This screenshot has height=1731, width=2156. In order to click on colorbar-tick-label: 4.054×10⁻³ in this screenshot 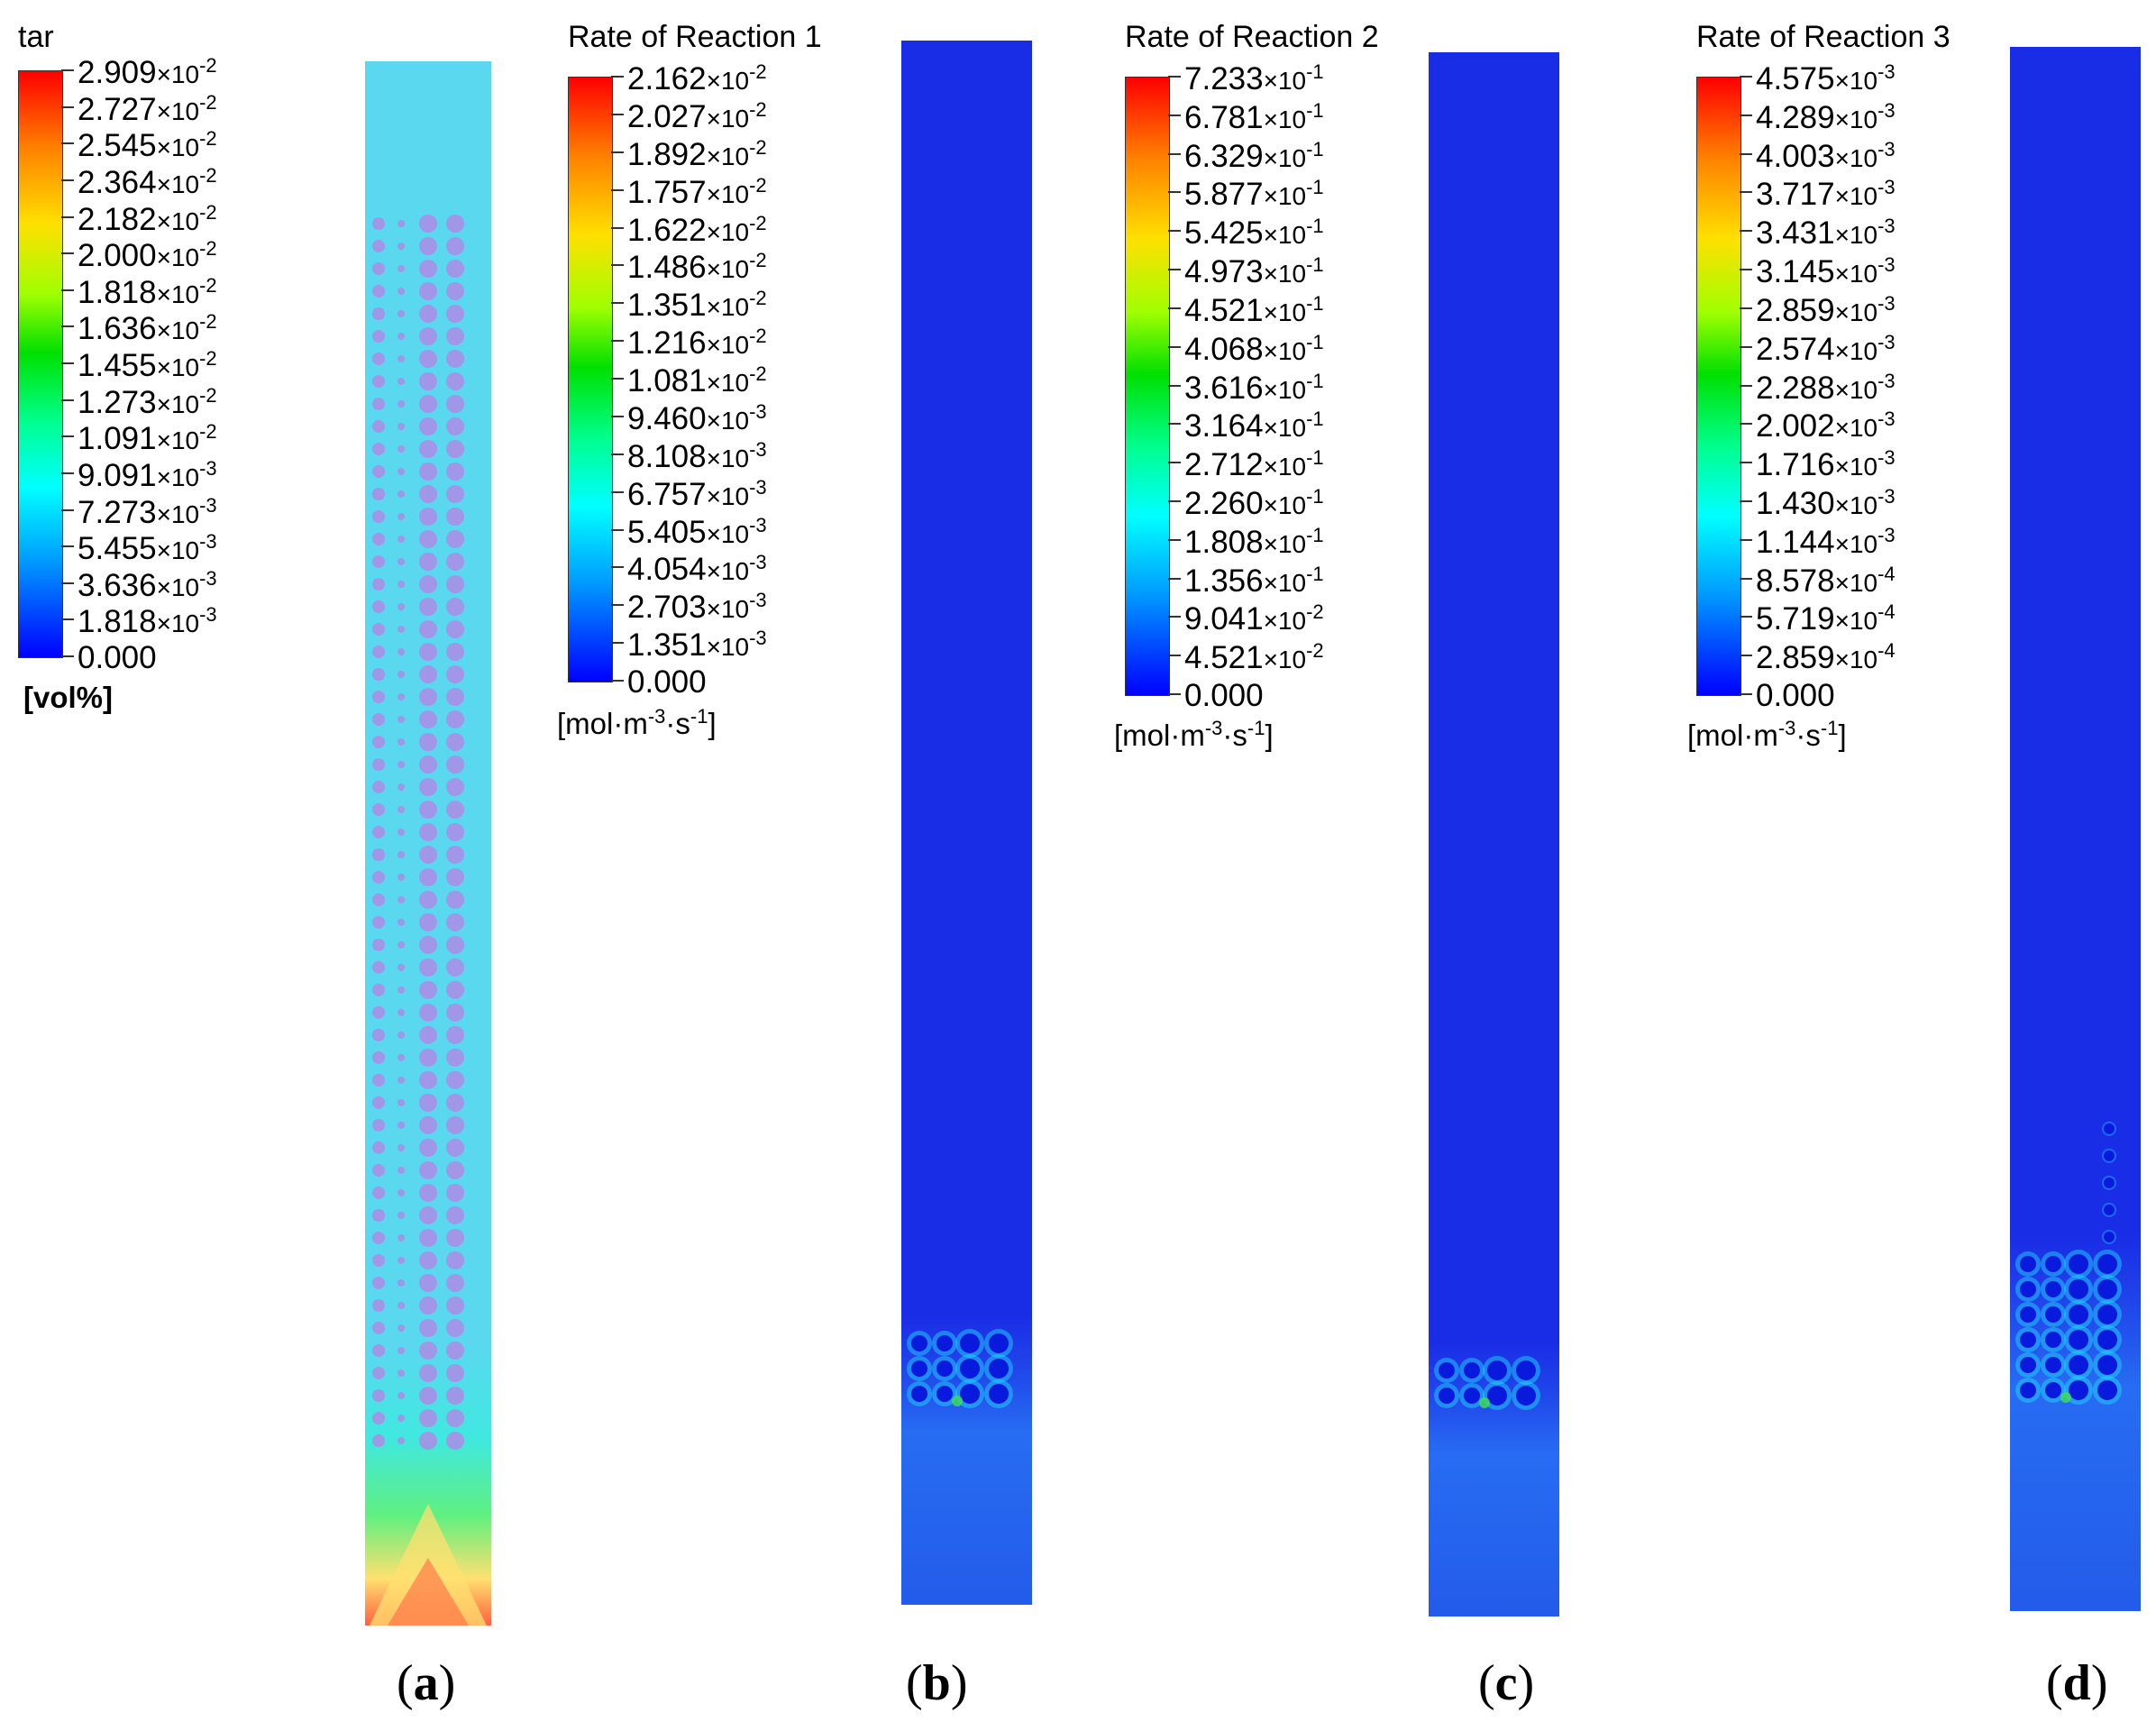, I will do `click(697, 569)`.